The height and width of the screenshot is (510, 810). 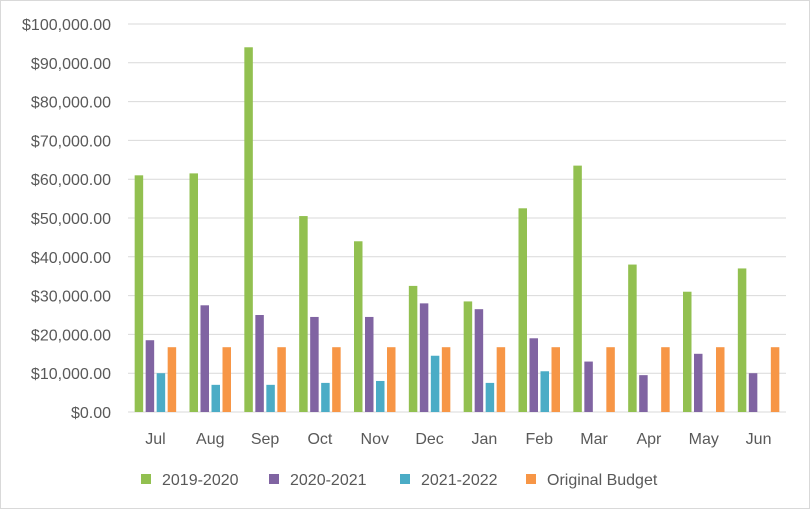 What do you see at coordinates (71, 180) in the screenshot?
I see `y-tick-label: $60,000.00` at bounding box center [71, 180].